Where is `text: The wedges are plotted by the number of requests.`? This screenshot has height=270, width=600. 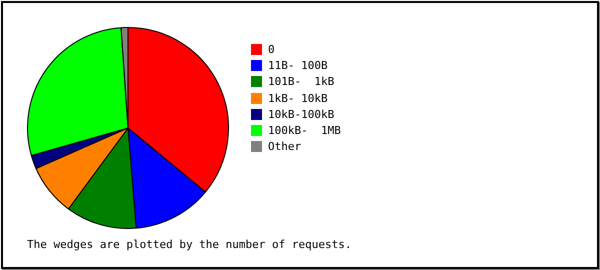
text: The wedges are plotted by the number of requests. is located at coordinates (189, 244).